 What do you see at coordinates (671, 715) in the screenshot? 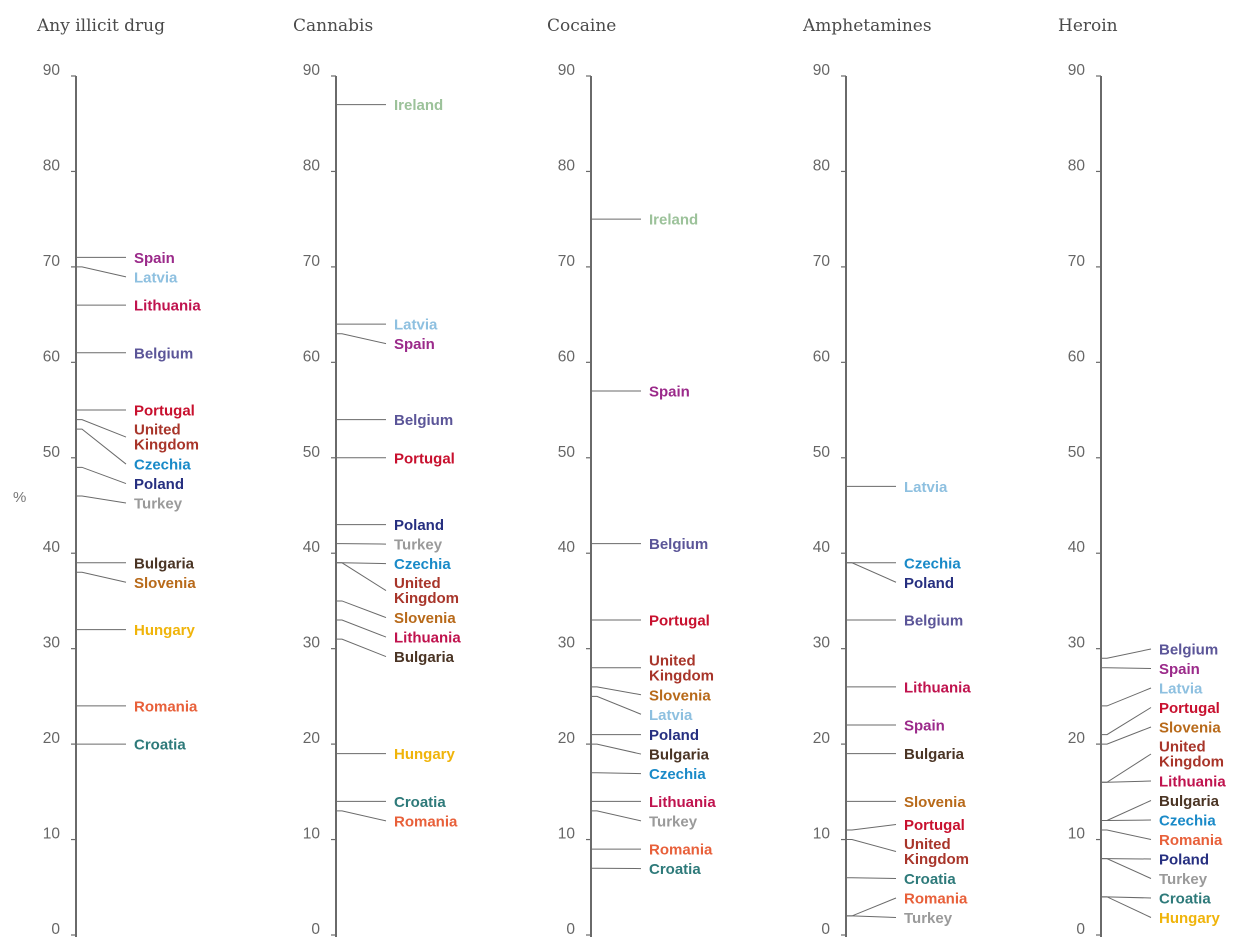
I see `country-label: Latvia` at bounding box center [671, 715].